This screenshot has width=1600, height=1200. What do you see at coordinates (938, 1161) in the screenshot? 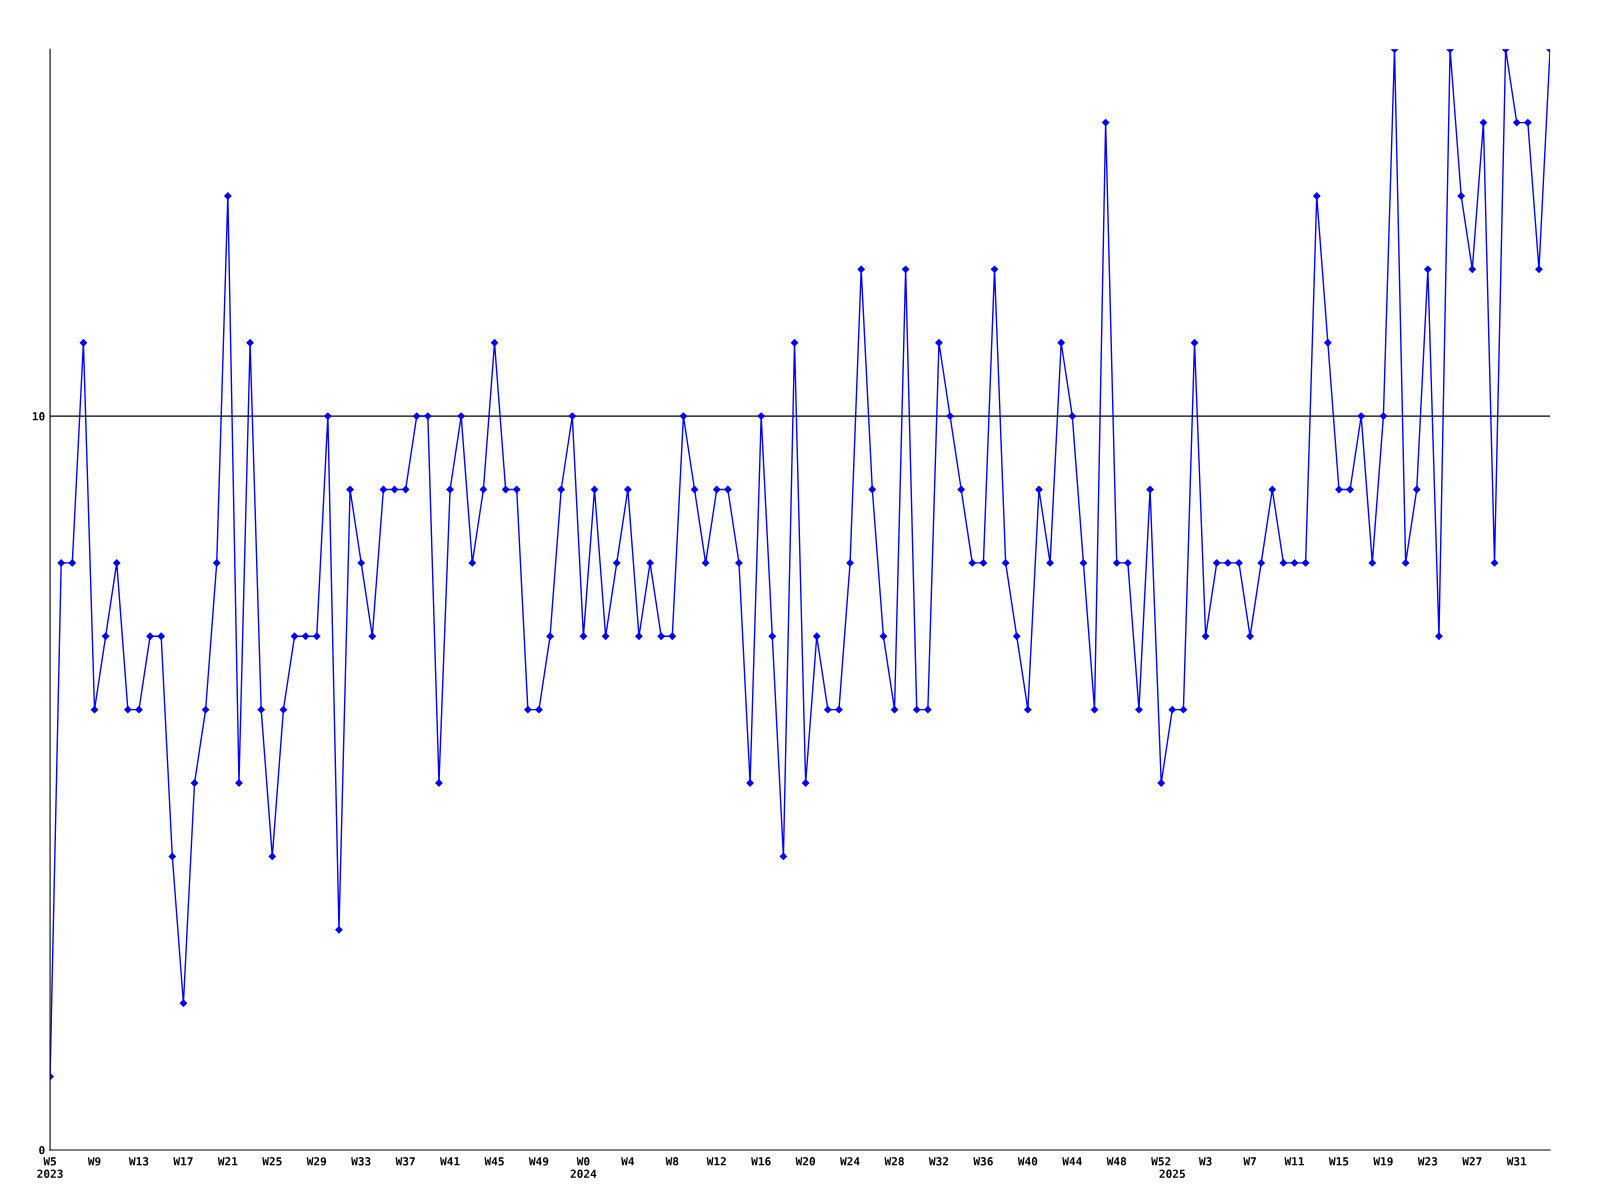
I see `x-tick-label: W32` at bounding box center [938, 1161].